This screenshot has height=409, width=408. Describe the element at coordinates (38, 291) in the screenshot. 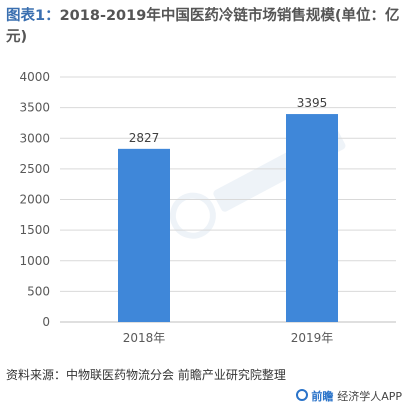

I see `y-tick-label: 500` at that location.